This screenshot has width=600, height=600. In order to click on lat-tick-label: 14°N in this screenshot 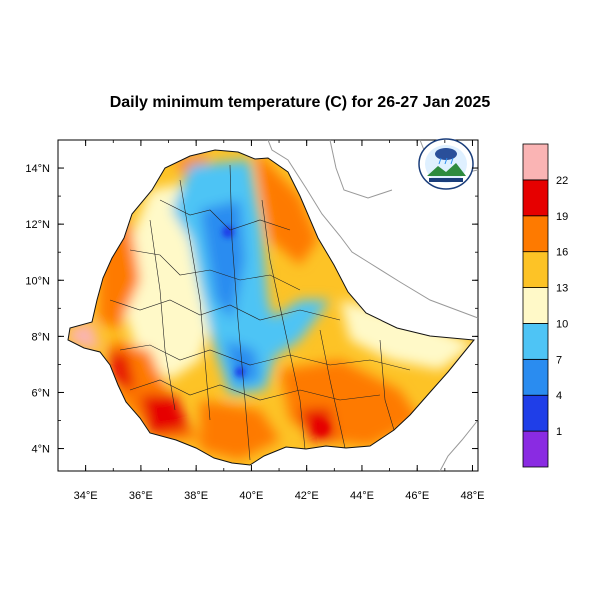, I will do `click(37, 169)`.